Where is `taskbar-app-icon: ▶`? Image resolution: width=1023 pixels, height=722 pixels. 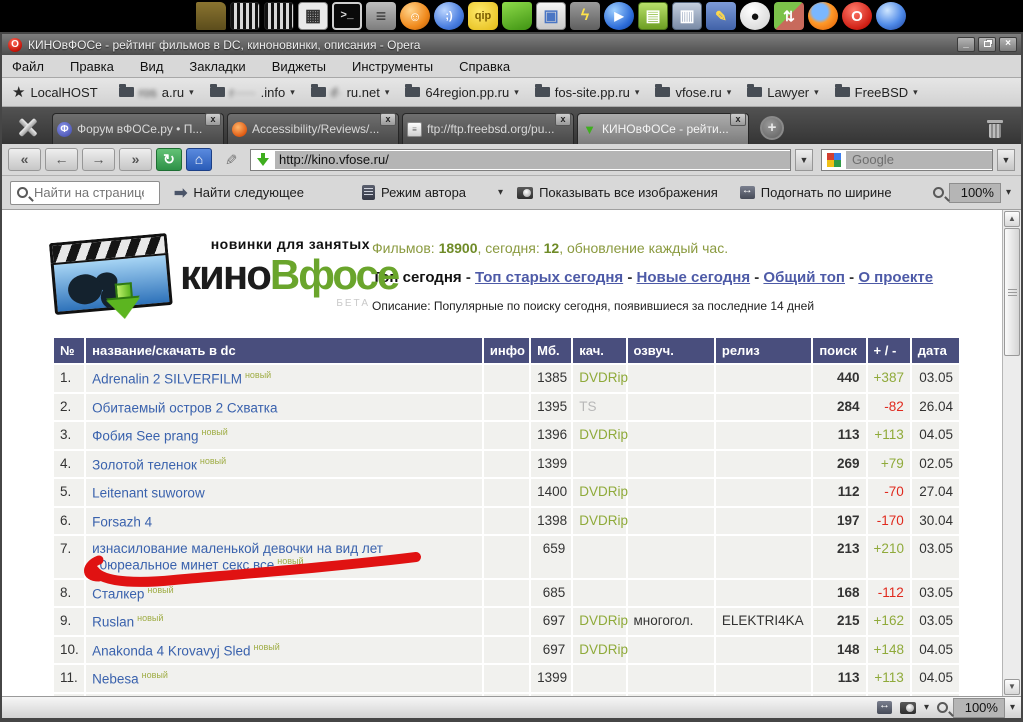
taskbar-app-icon: ▶ is located at coordinates (619, 16).